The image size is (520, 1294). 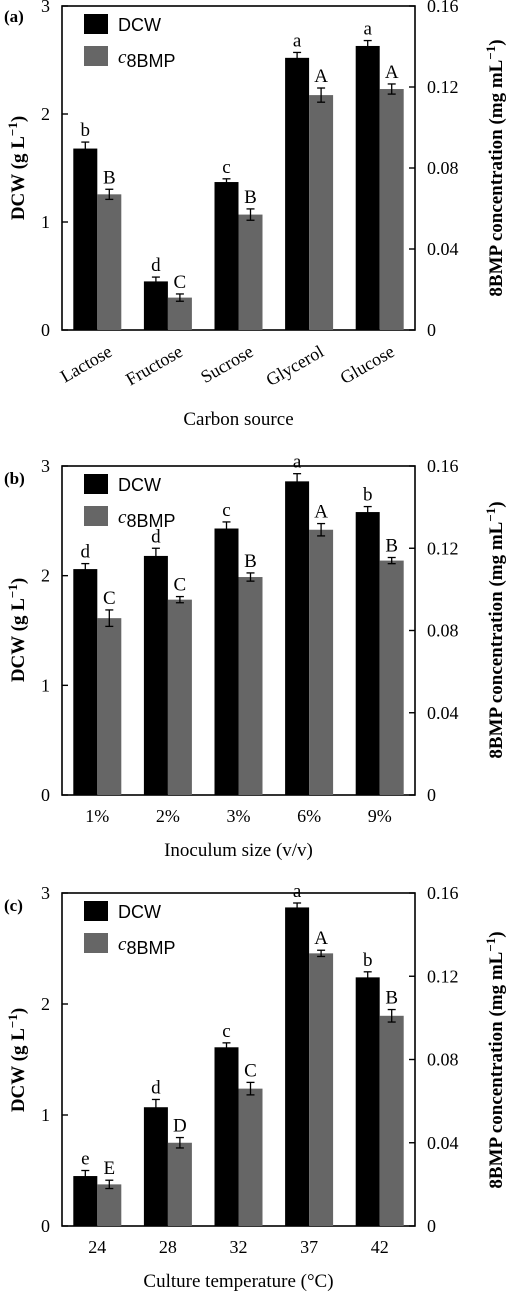 What do you see at coordinates (168, 1247) in the screenshot?
I see `x-tick-label: 28` at bounding box center [168, 1247].